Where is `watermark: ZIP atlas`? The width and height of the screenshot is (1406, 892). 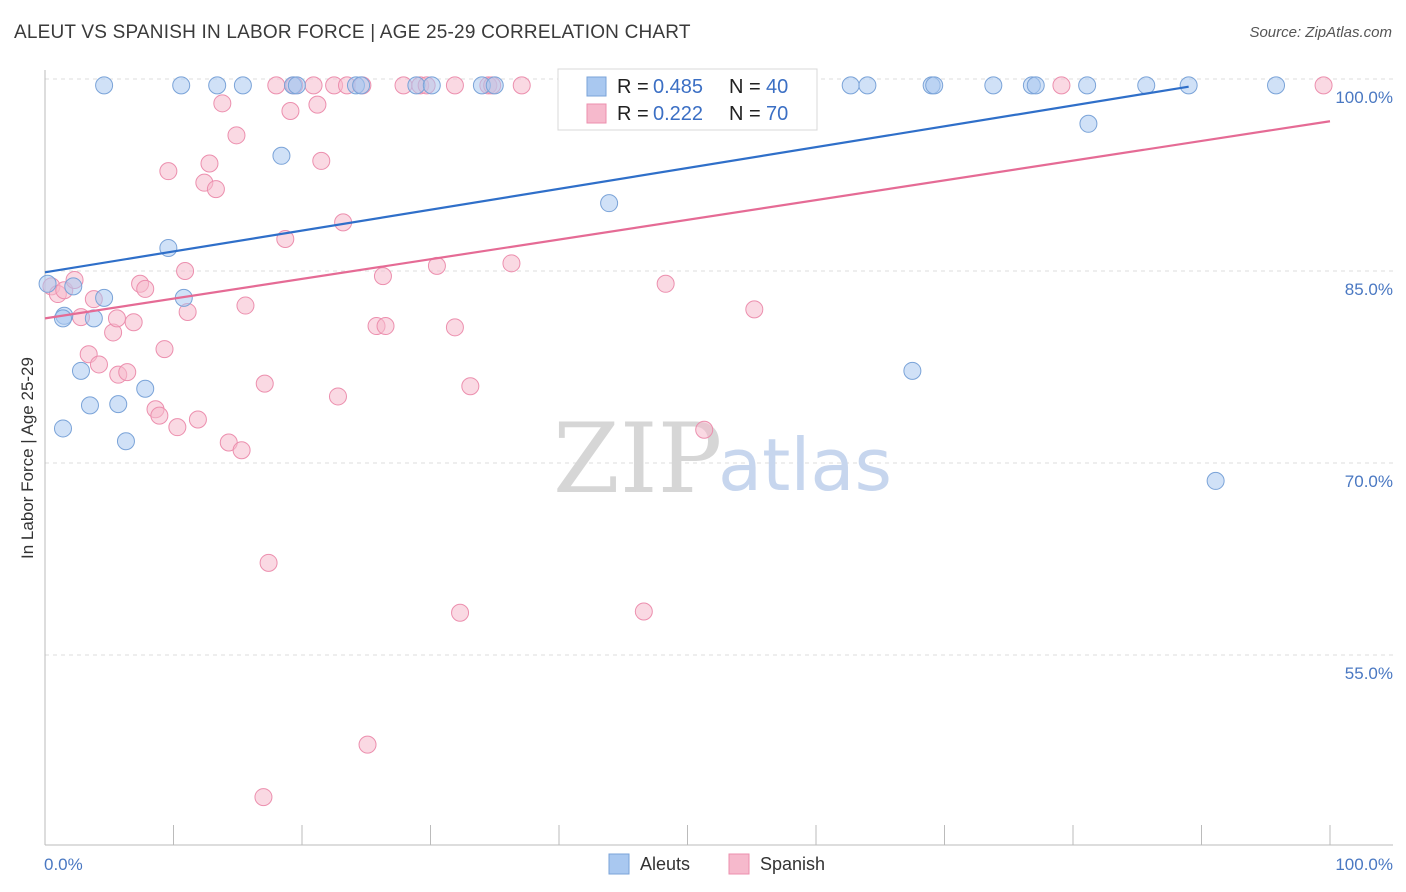 watermark: ZIP atlas is located at coordinates (722, 459).